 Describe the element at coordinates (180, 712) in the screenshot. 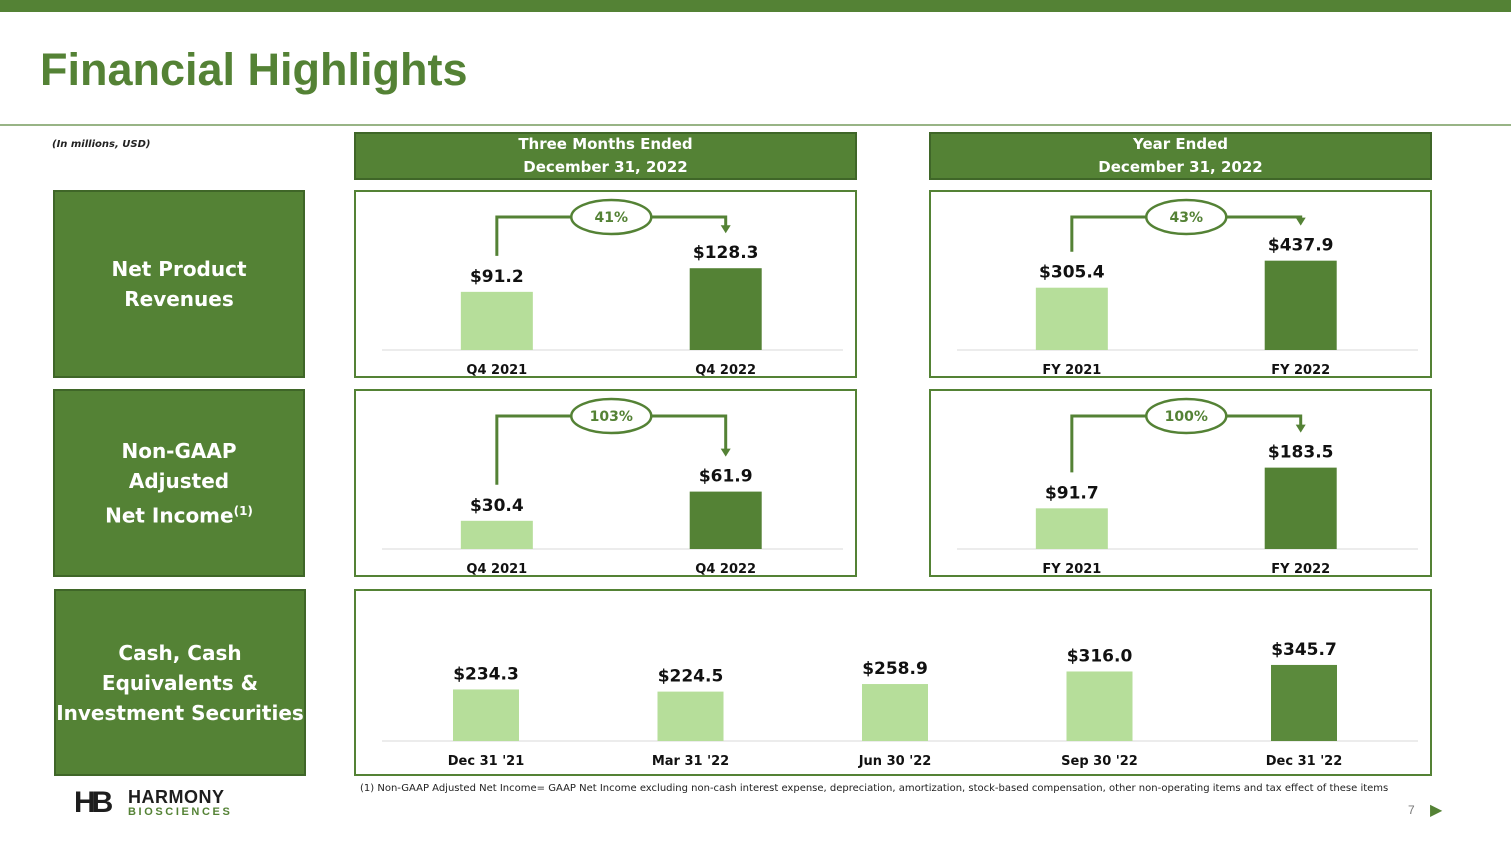

I see `row-label-cash-line3: Investment Securities` at that location.